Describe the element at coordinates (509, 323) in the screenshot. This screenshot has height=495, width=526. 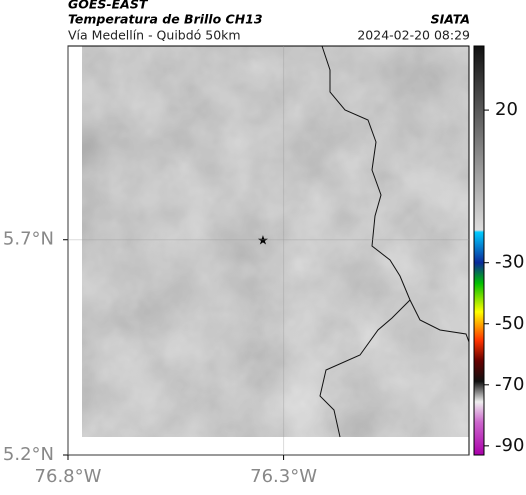
I see `colorbar-tick-label: -50` at that location.